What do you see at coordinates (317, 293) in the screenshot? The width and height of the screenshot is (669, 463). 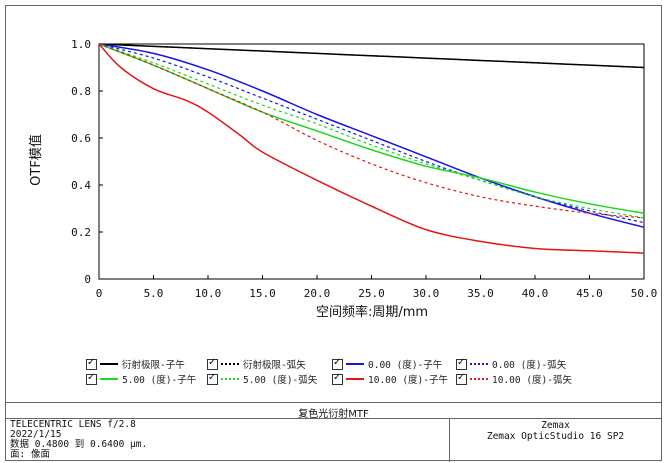 I see `x-tick-label: 20.0` at bounding box center [317, 293].